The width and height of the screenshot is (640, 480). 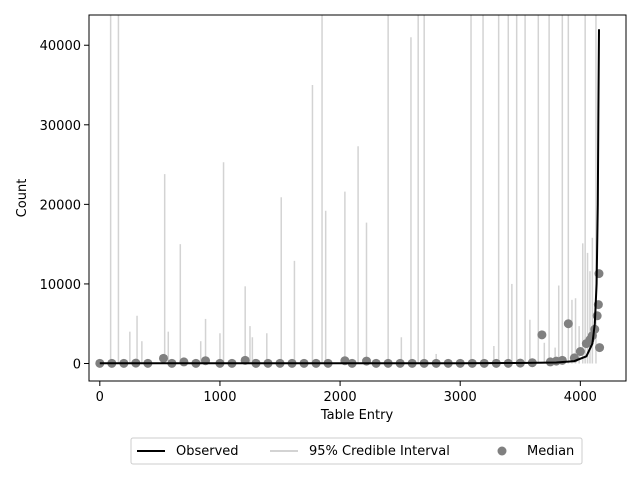 What do you see at coordinates (100, 397) in the screenshot?
I see `x-tick-label: 0` at bounding box center [100, 397].